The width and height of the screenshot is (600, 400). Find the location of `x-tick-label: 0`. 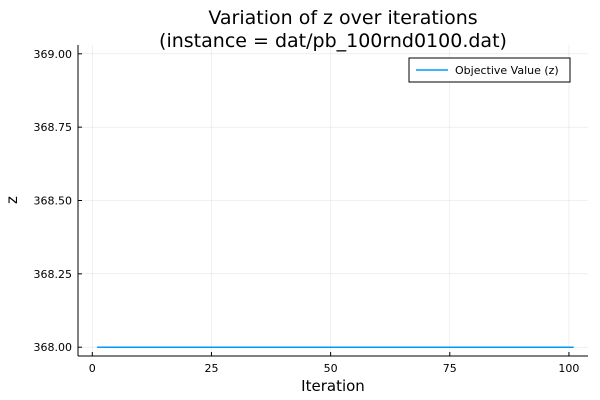

x-tick-label: 0 is located at coordinates (92, 368).